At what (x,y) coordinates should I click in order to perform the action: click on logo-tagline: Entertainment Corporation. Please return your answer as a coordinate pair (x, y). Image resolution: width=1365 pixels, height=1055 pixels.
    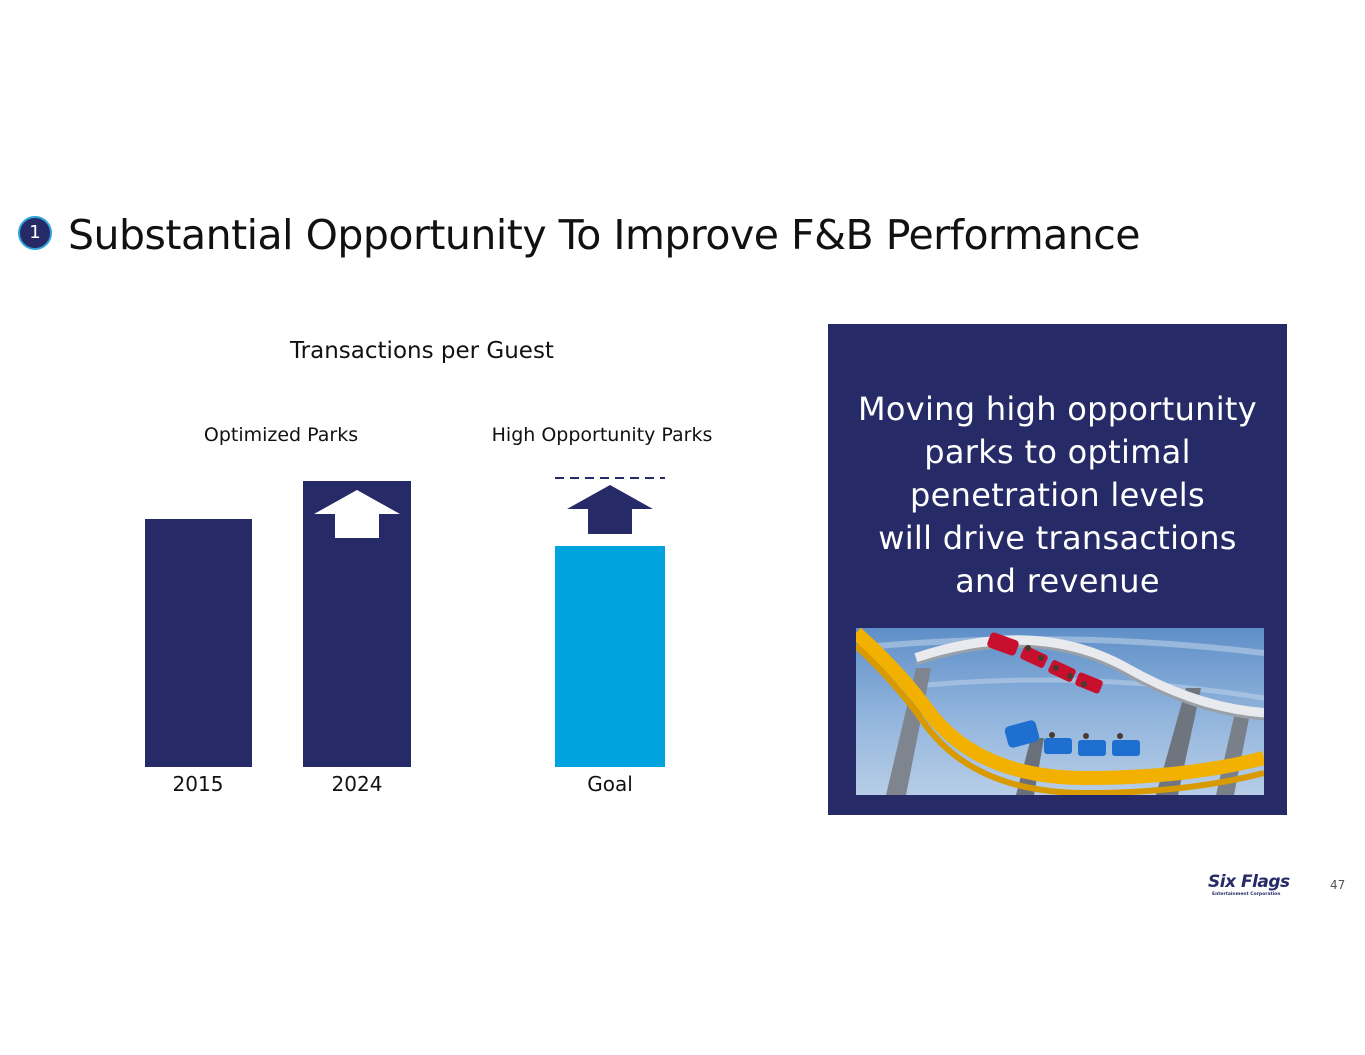
    Looking at the image, I should click on (1246, 894).